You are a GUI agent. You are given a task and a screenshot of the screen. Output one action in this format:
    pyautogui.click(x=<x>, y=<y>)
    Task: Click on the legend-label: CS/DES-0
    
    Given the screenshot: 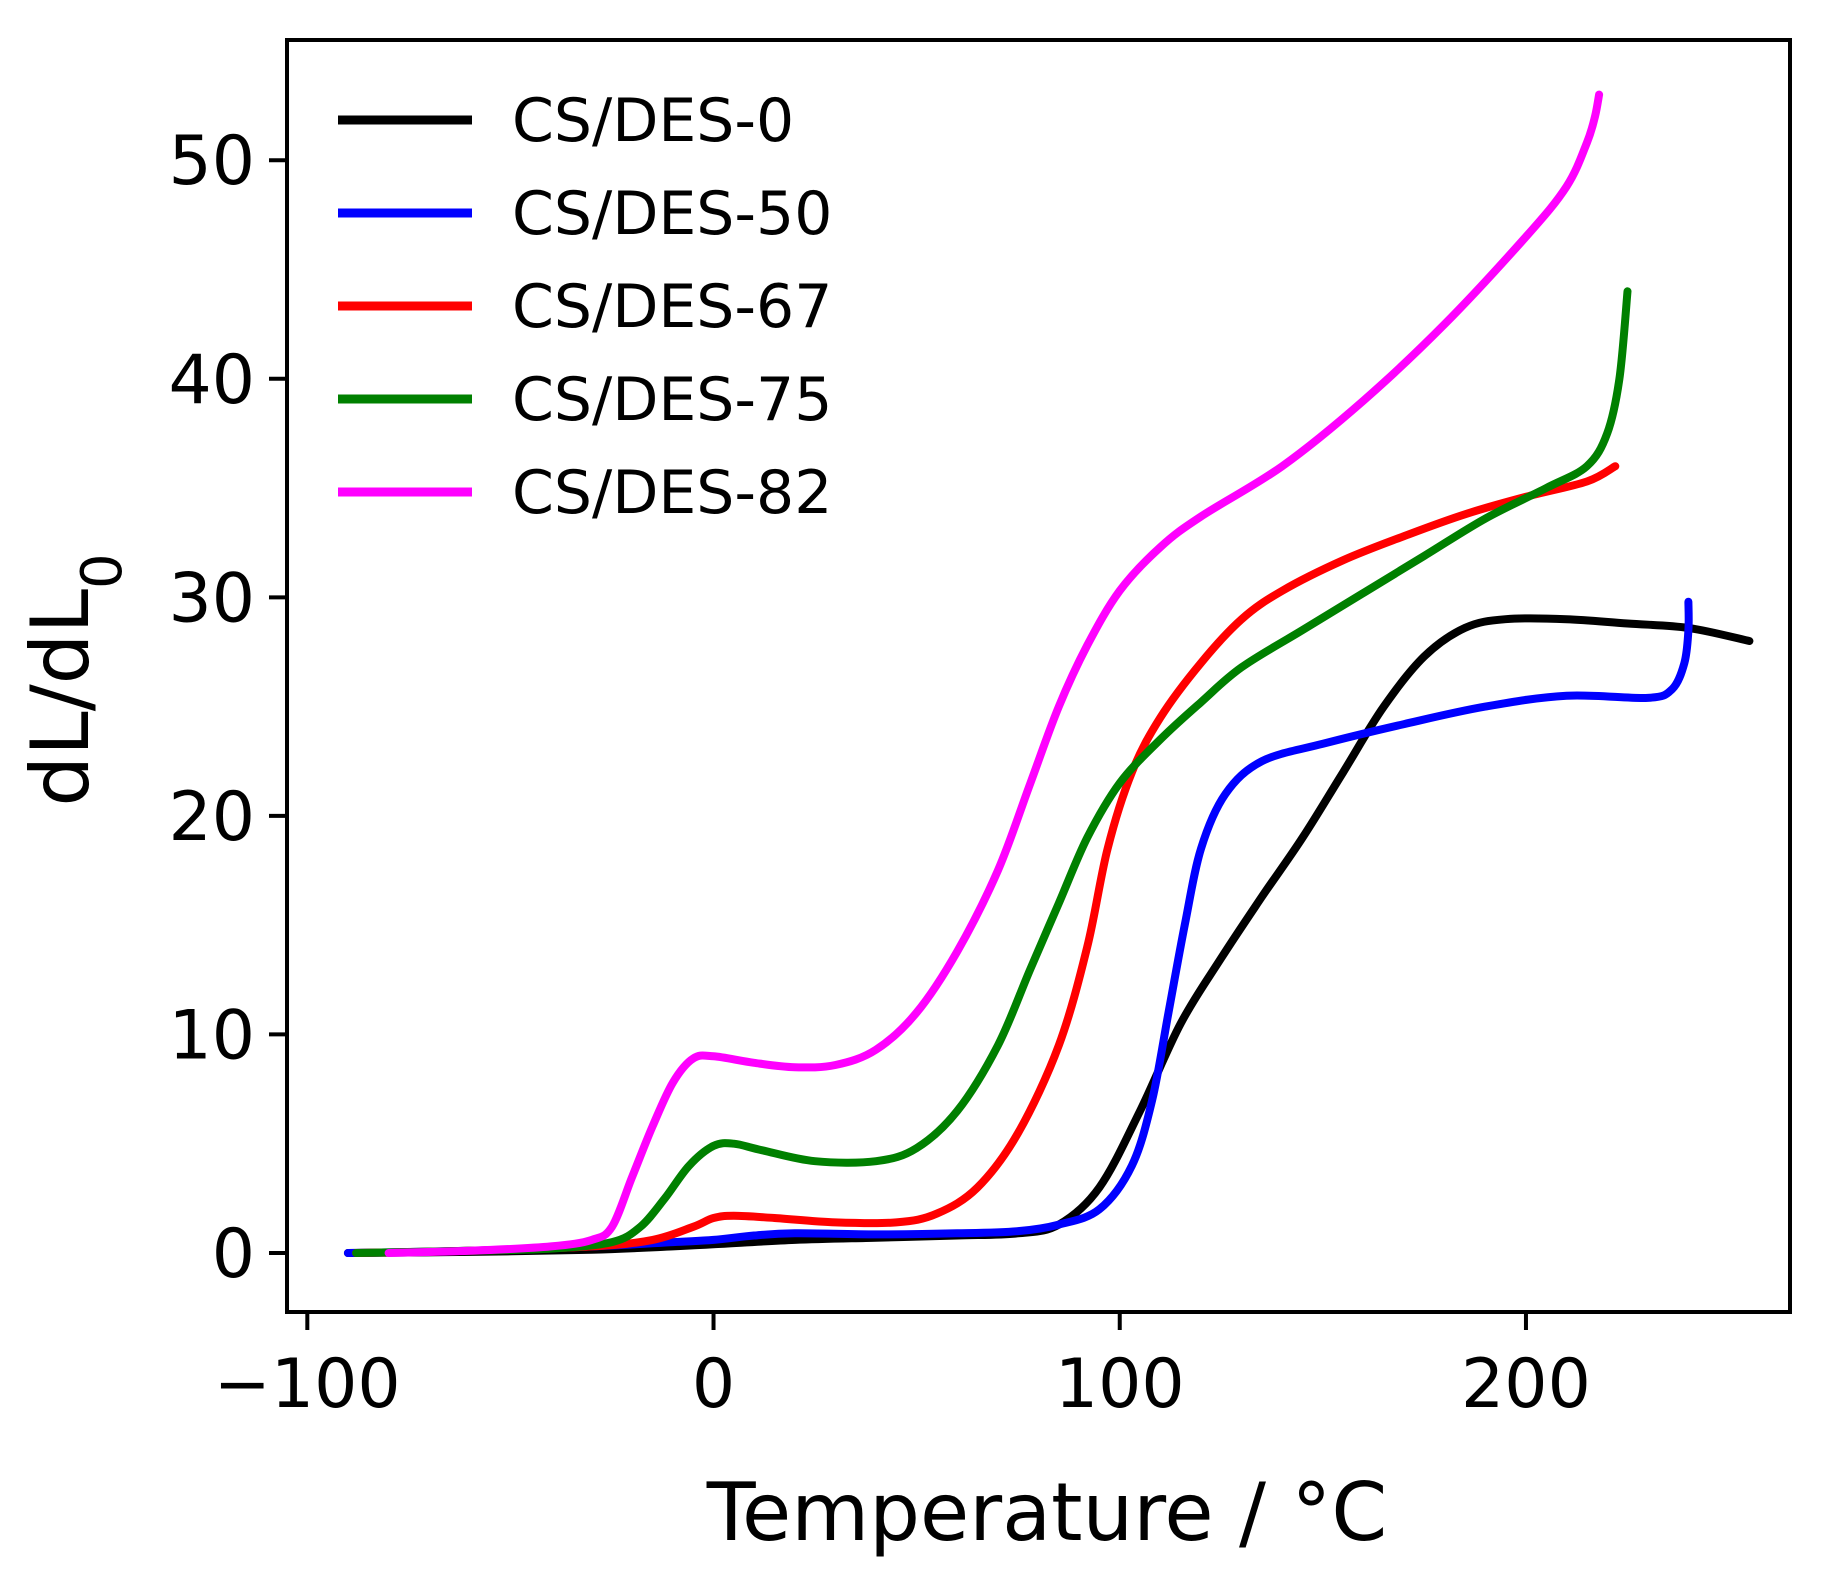 What is the action you would take?
    pyautogui.click(x=653, y=121)
    